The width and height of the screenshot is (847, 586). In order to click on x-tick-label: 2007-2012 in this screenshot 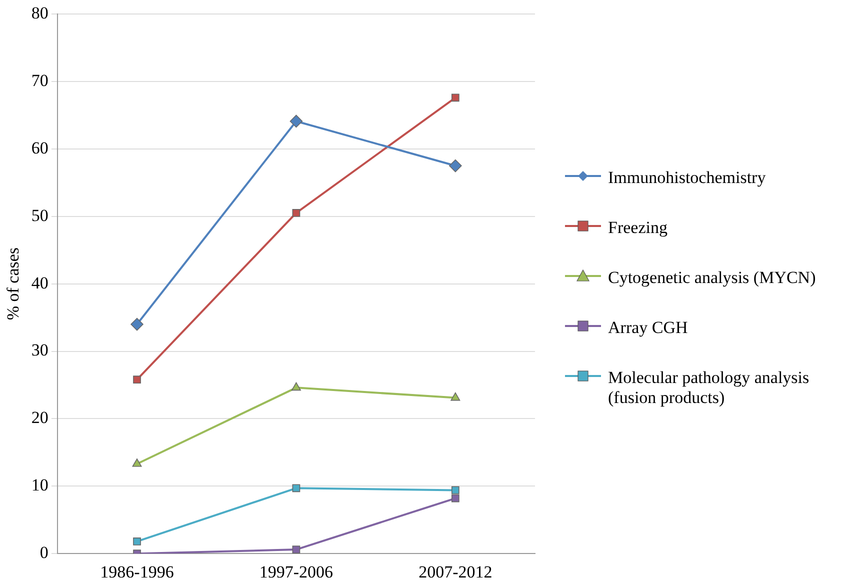, I will do `click(455, 572)`.